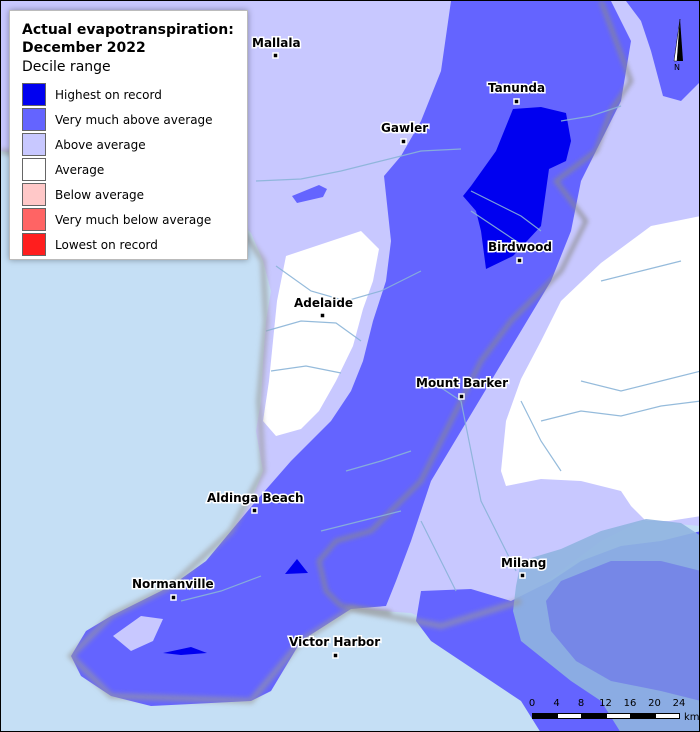  I want to click on town-dot-gawler, so click(403, 141).